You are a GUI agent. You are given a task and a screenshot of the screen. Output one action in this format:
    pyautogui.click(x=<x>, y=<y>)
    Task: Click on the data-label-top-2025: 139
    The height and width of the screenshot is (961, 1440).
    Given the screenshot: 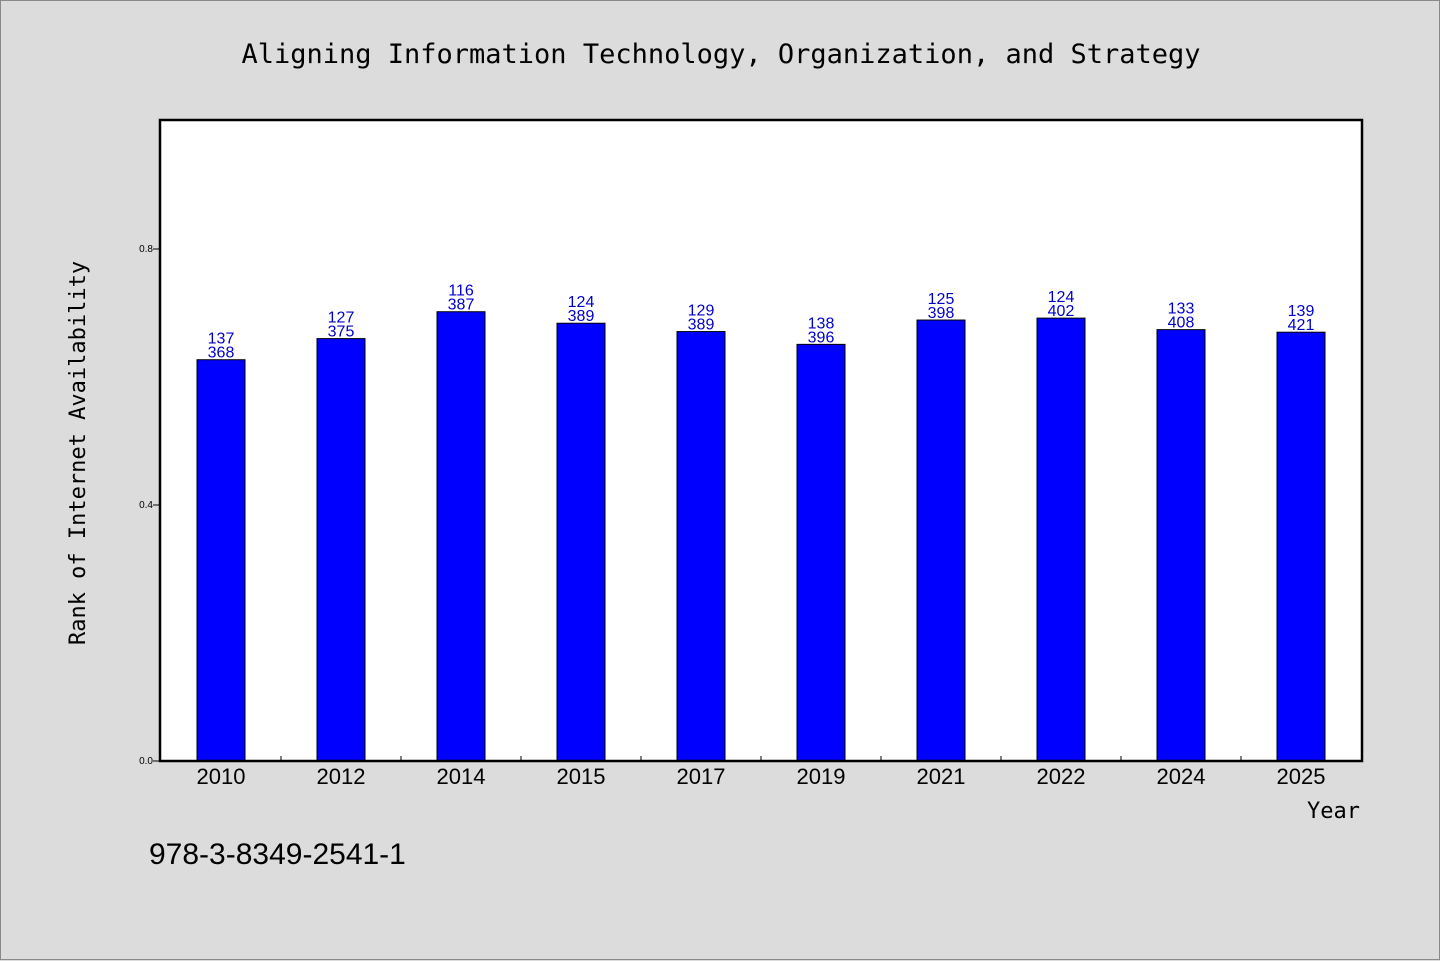 What is the action you would take?
    pyautogui.click(x=1301, y=311)
    